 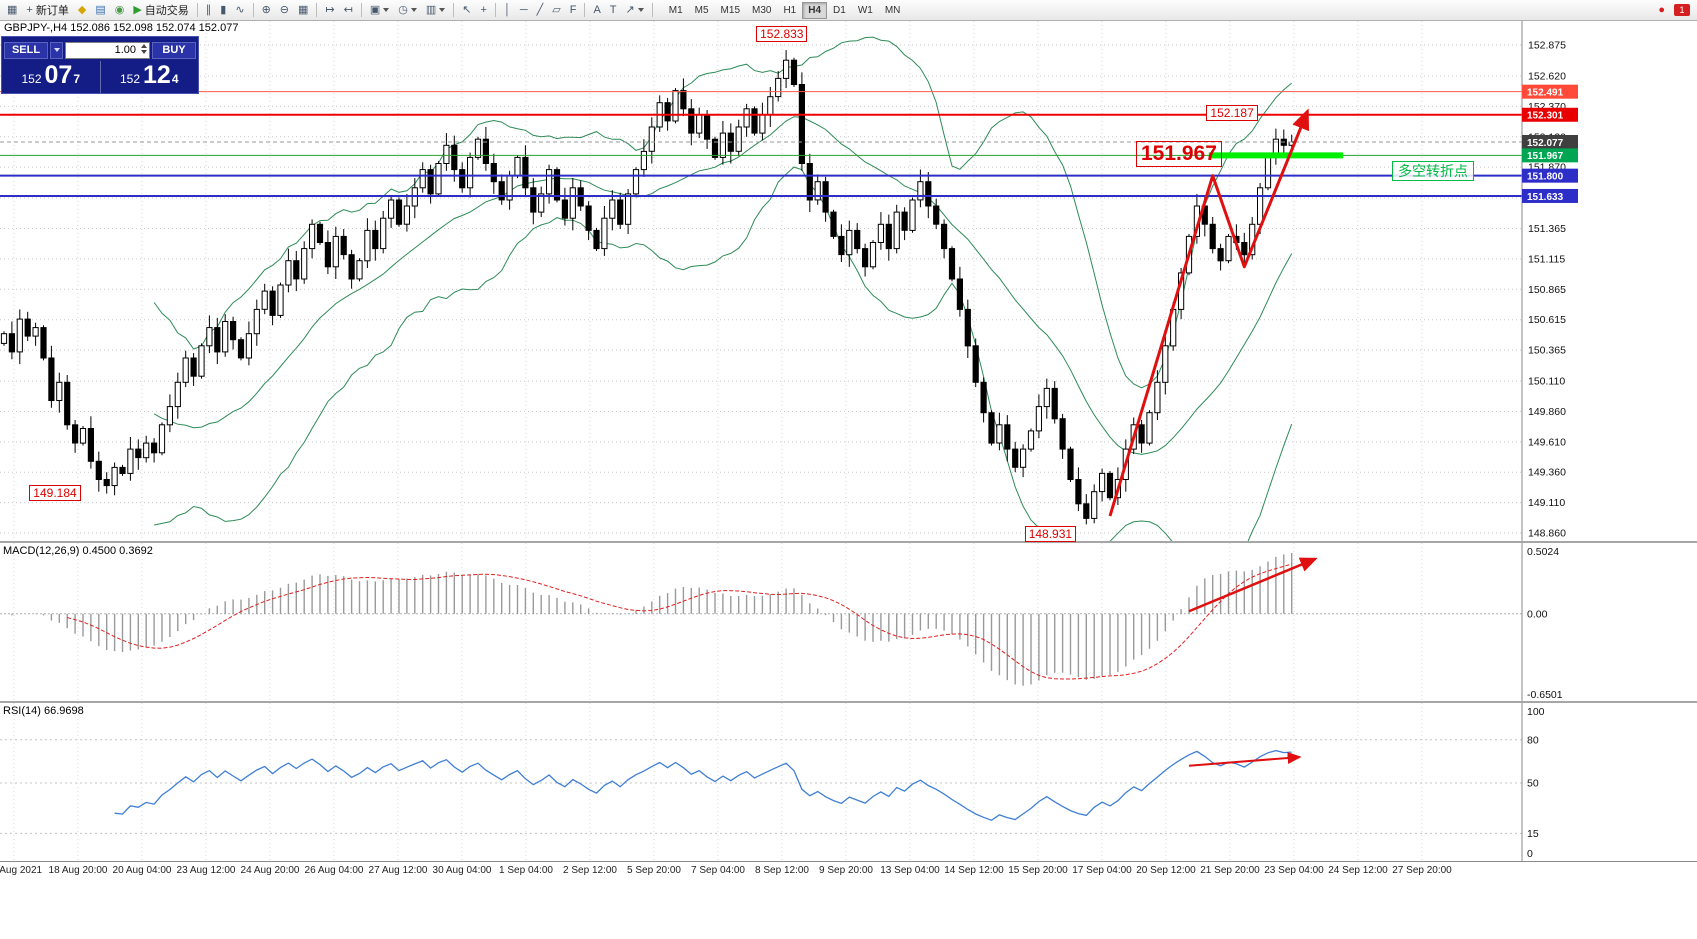 What do you see at coordinates (174, 50) in the screenshot?
I see `buy-button: BUY` at bounding box center [174, 50].